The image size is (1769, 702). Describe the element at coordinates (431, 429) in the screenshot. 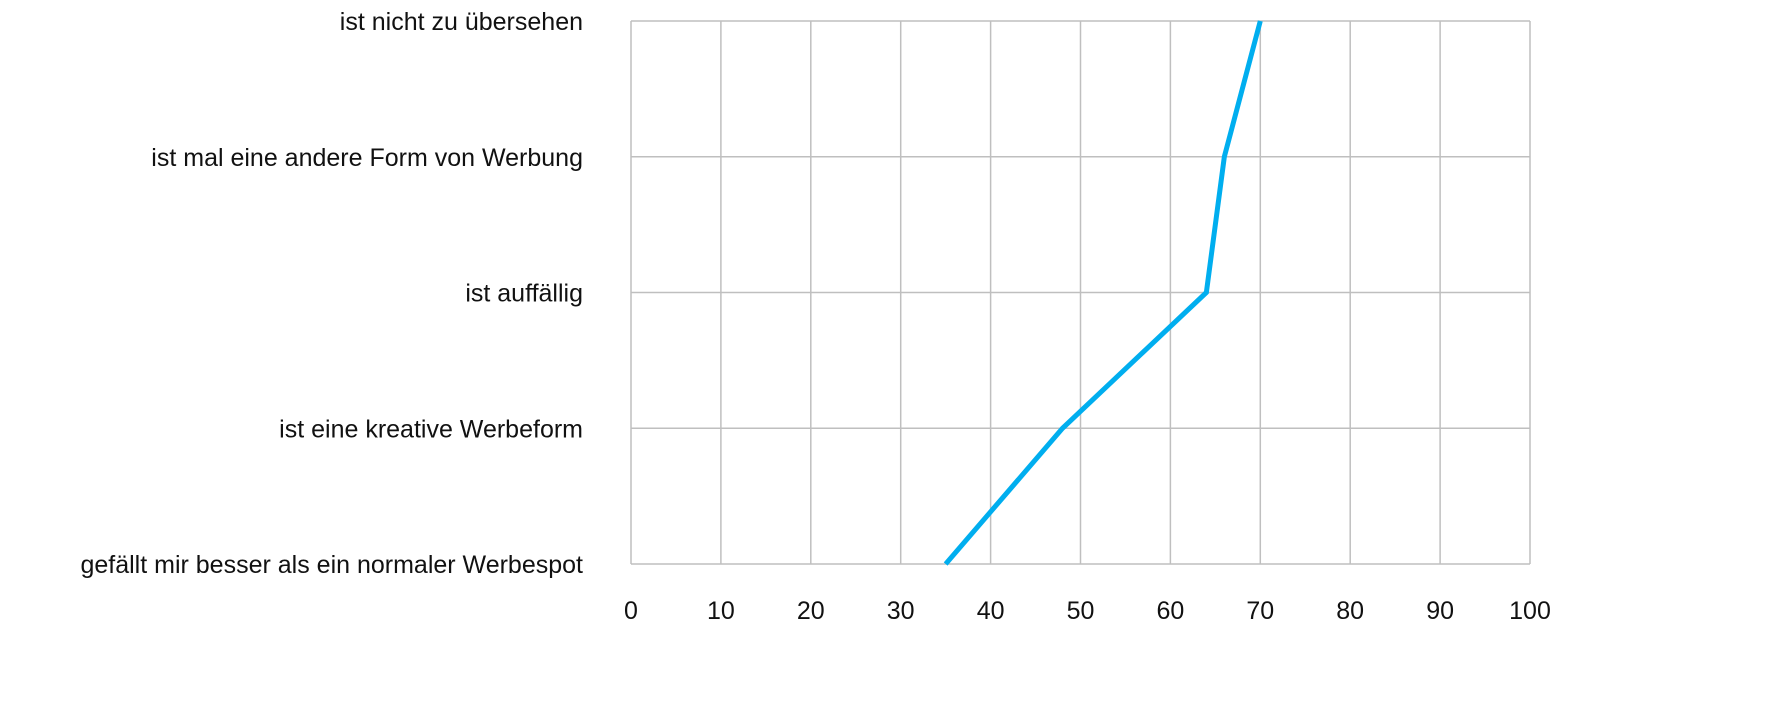

I see `category-label: ist eine kreative Werbeform` at that location.